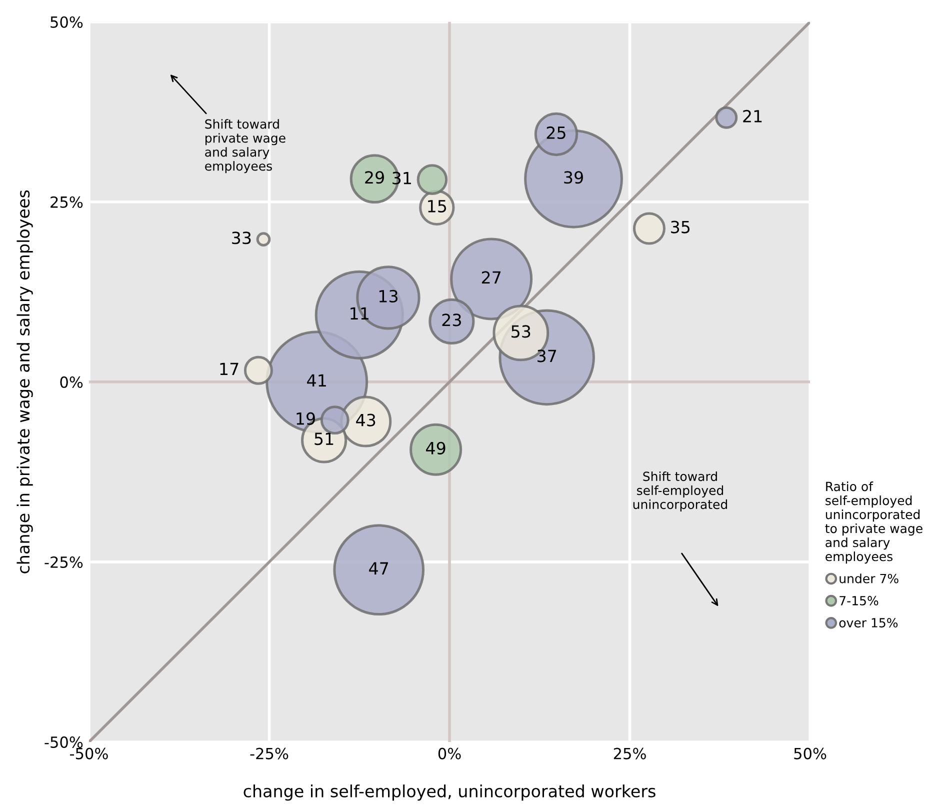 The image size is (930, 810). Describe the element at coordinates (437, 206) in the screenshot. I see `annotation: 15` at that location.